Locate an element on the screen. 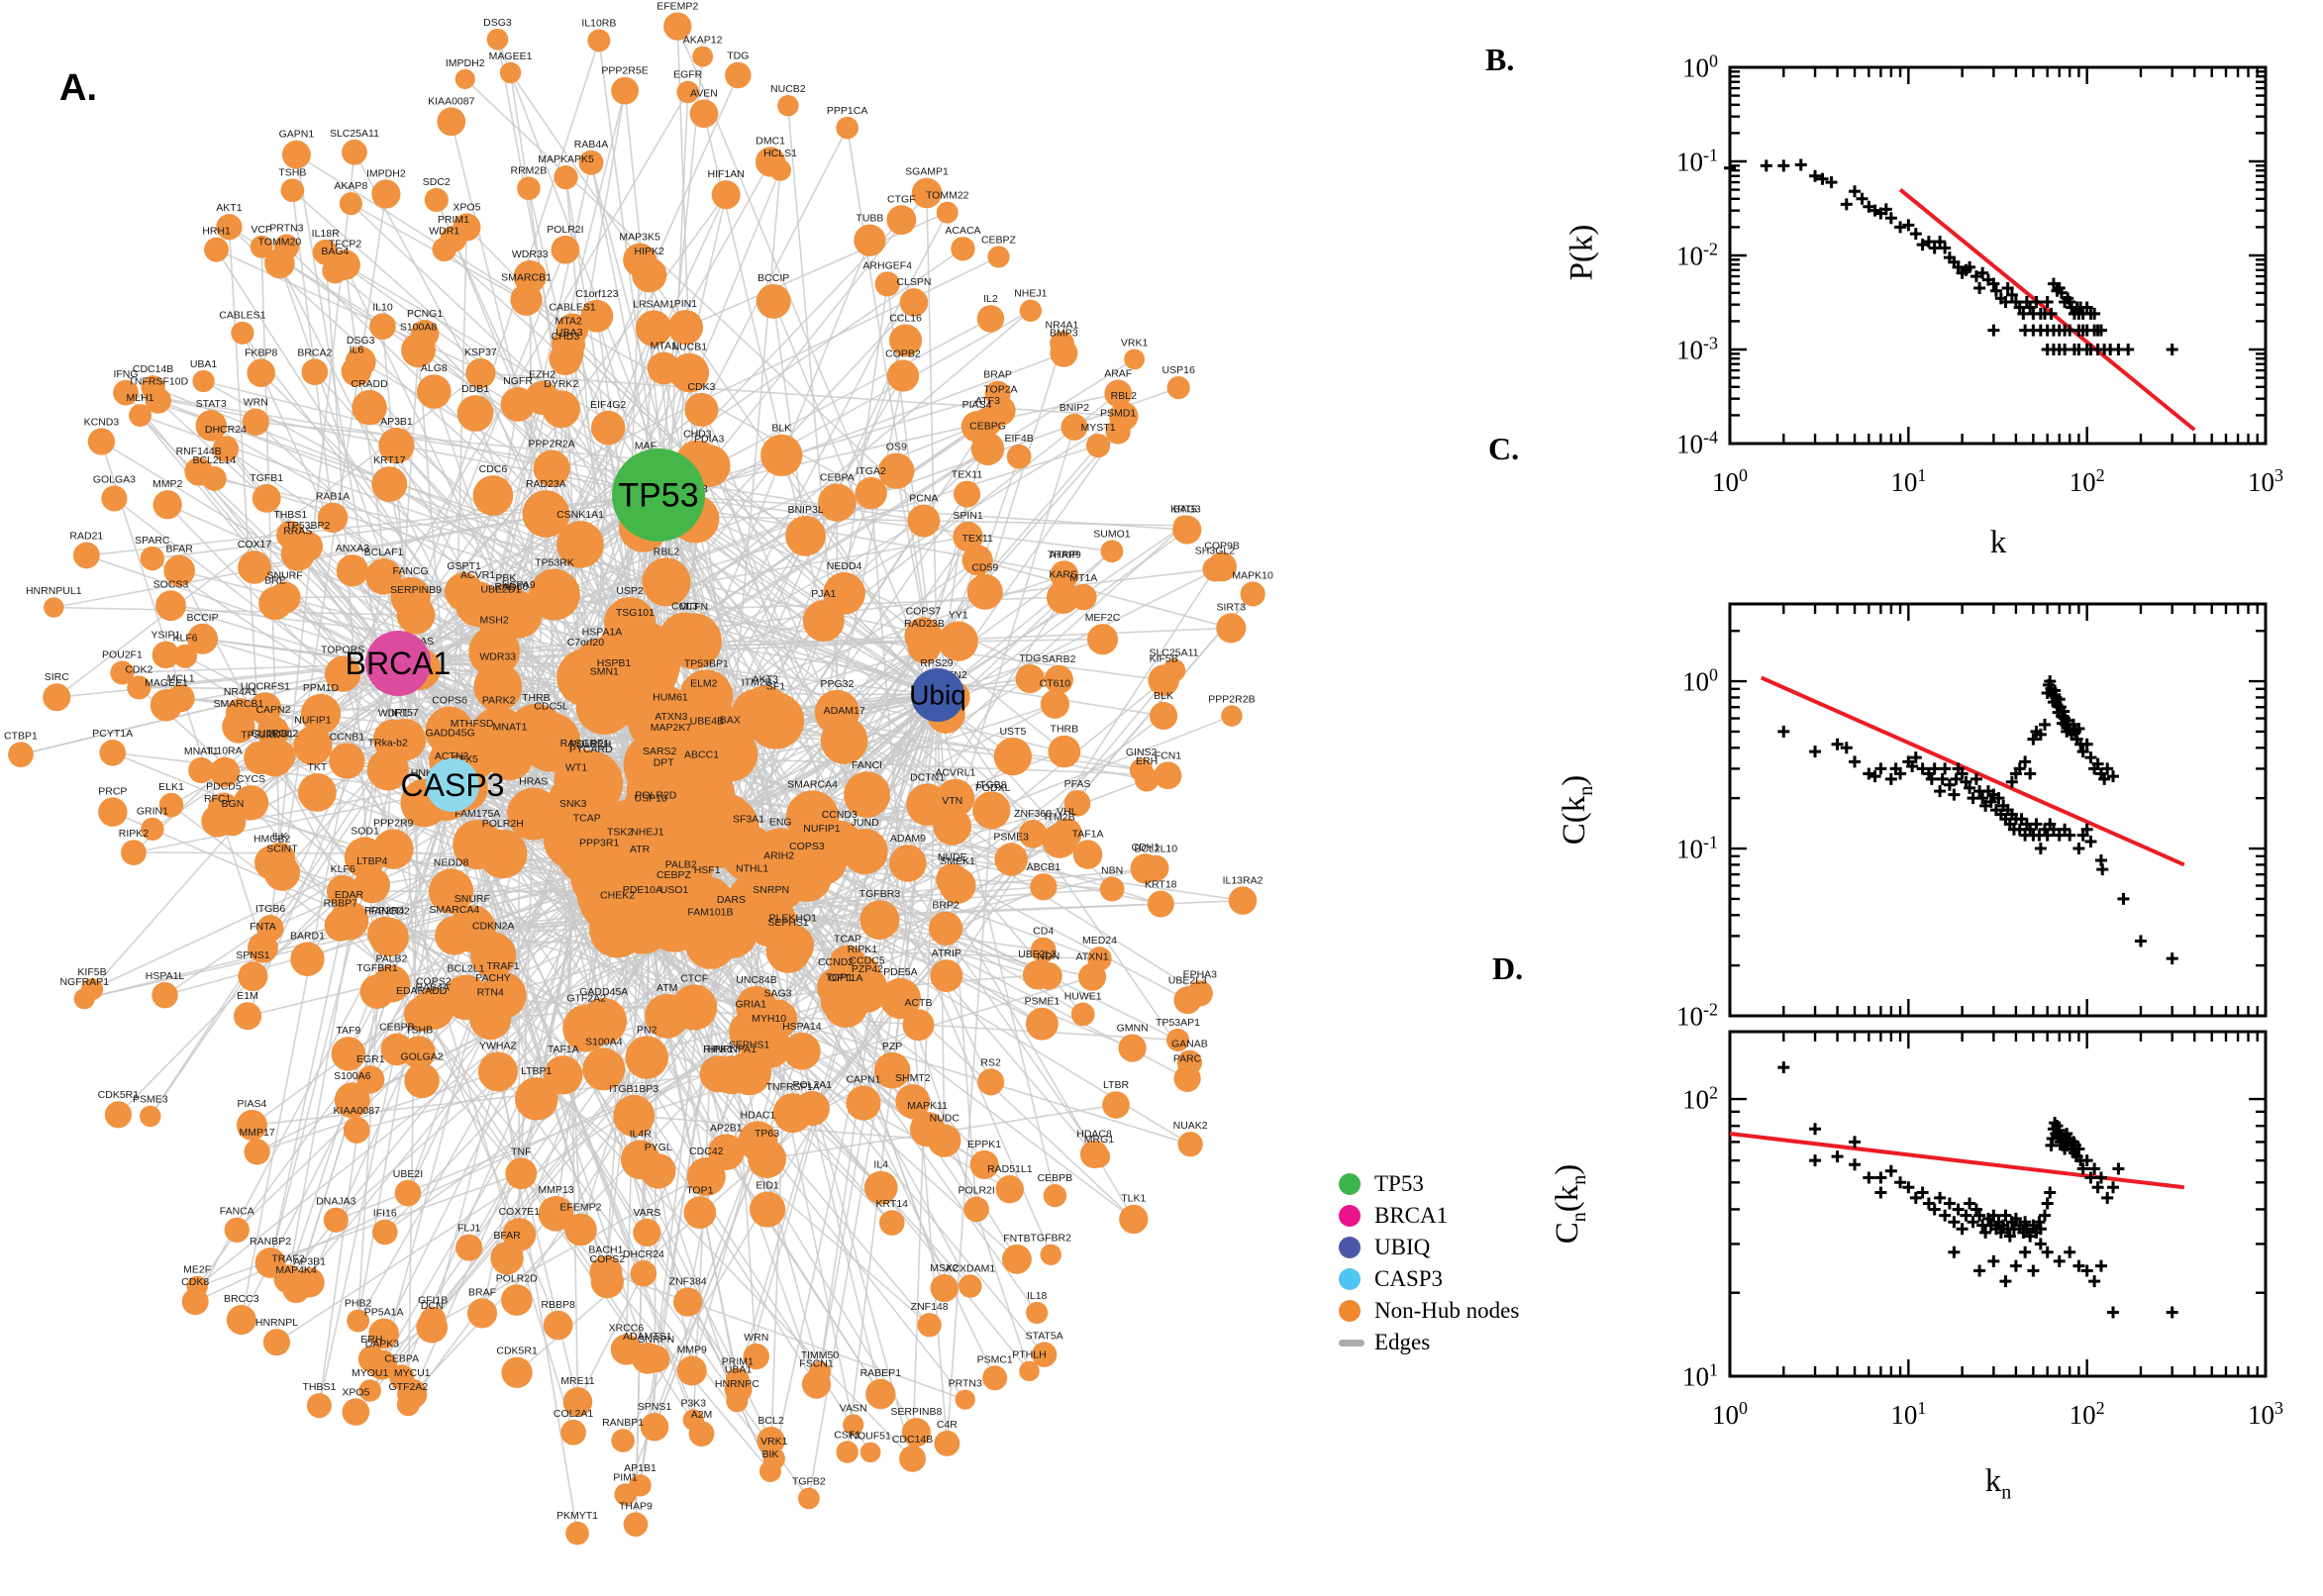 The width and height of the screenshot is (2323, 1596). node-label: ADAM17 is located at coordinates (844, 711).